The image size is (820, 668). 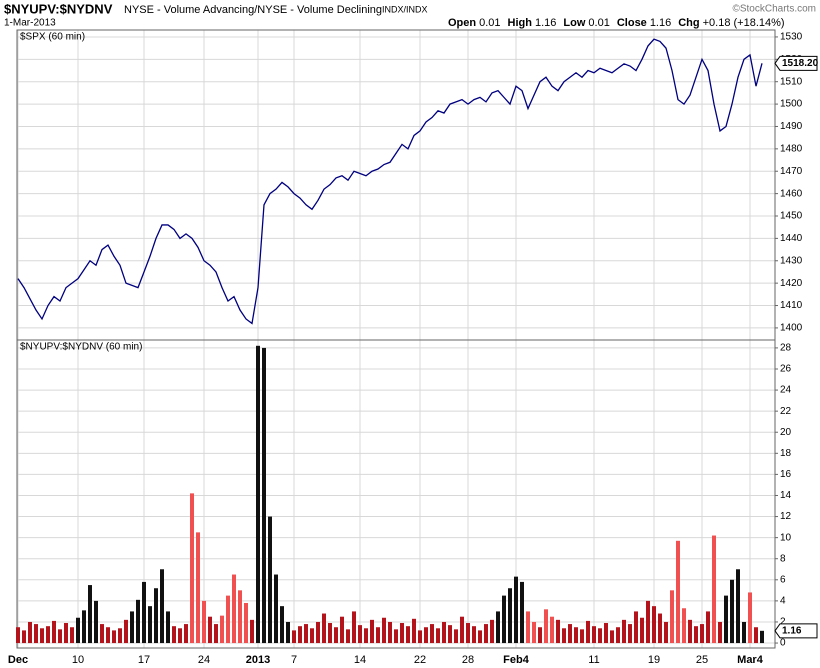 What do you see at coordinates (791, 193) in the screenshot?
I see `y-tick-label: 1460` at bounding box center [791, 193].